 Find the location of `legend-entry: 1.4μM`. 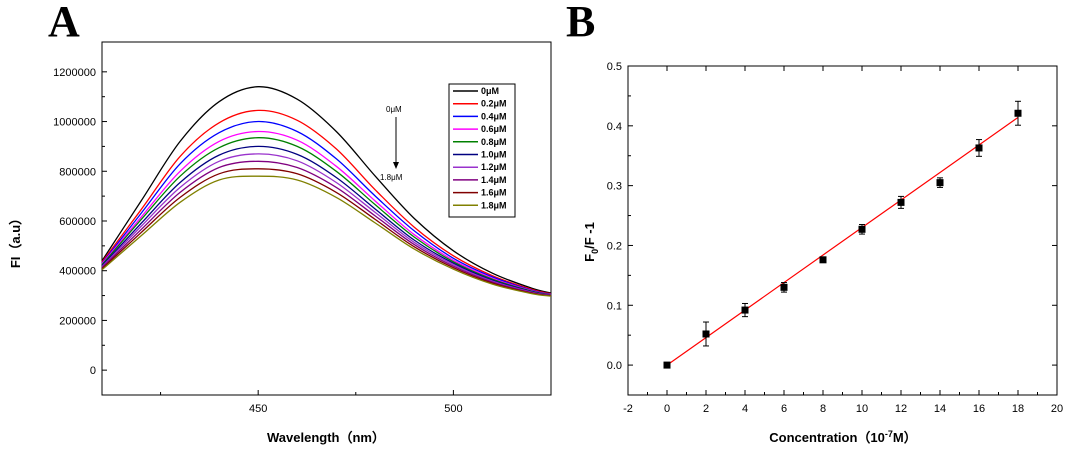

legend-entry: 1.4μM is located at coordinates (494, 180).